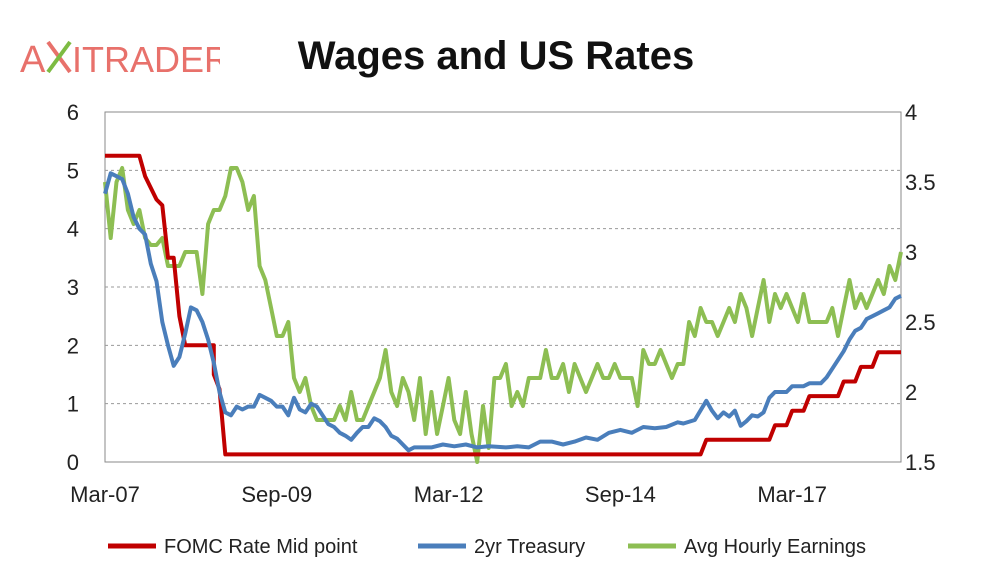  Describe the element at coordinates (920, 182) in the screenshot. I see `right-tick-label-4: 3.5` at that location.